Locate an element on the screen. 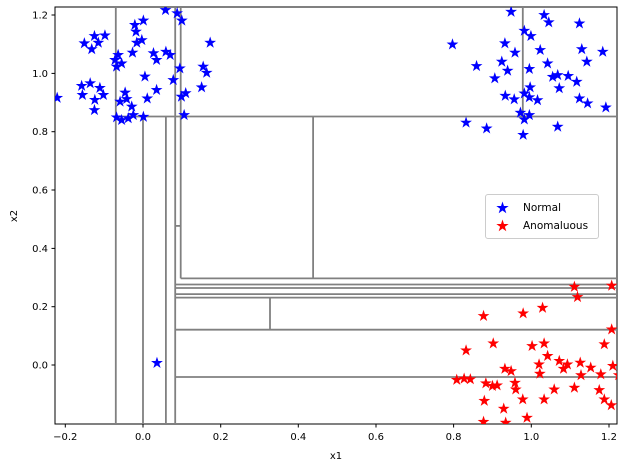 Image resolution: width=623 pixels, height=473 pixels. y-tick-label: 0.2 is located at coordinates (40, 307).